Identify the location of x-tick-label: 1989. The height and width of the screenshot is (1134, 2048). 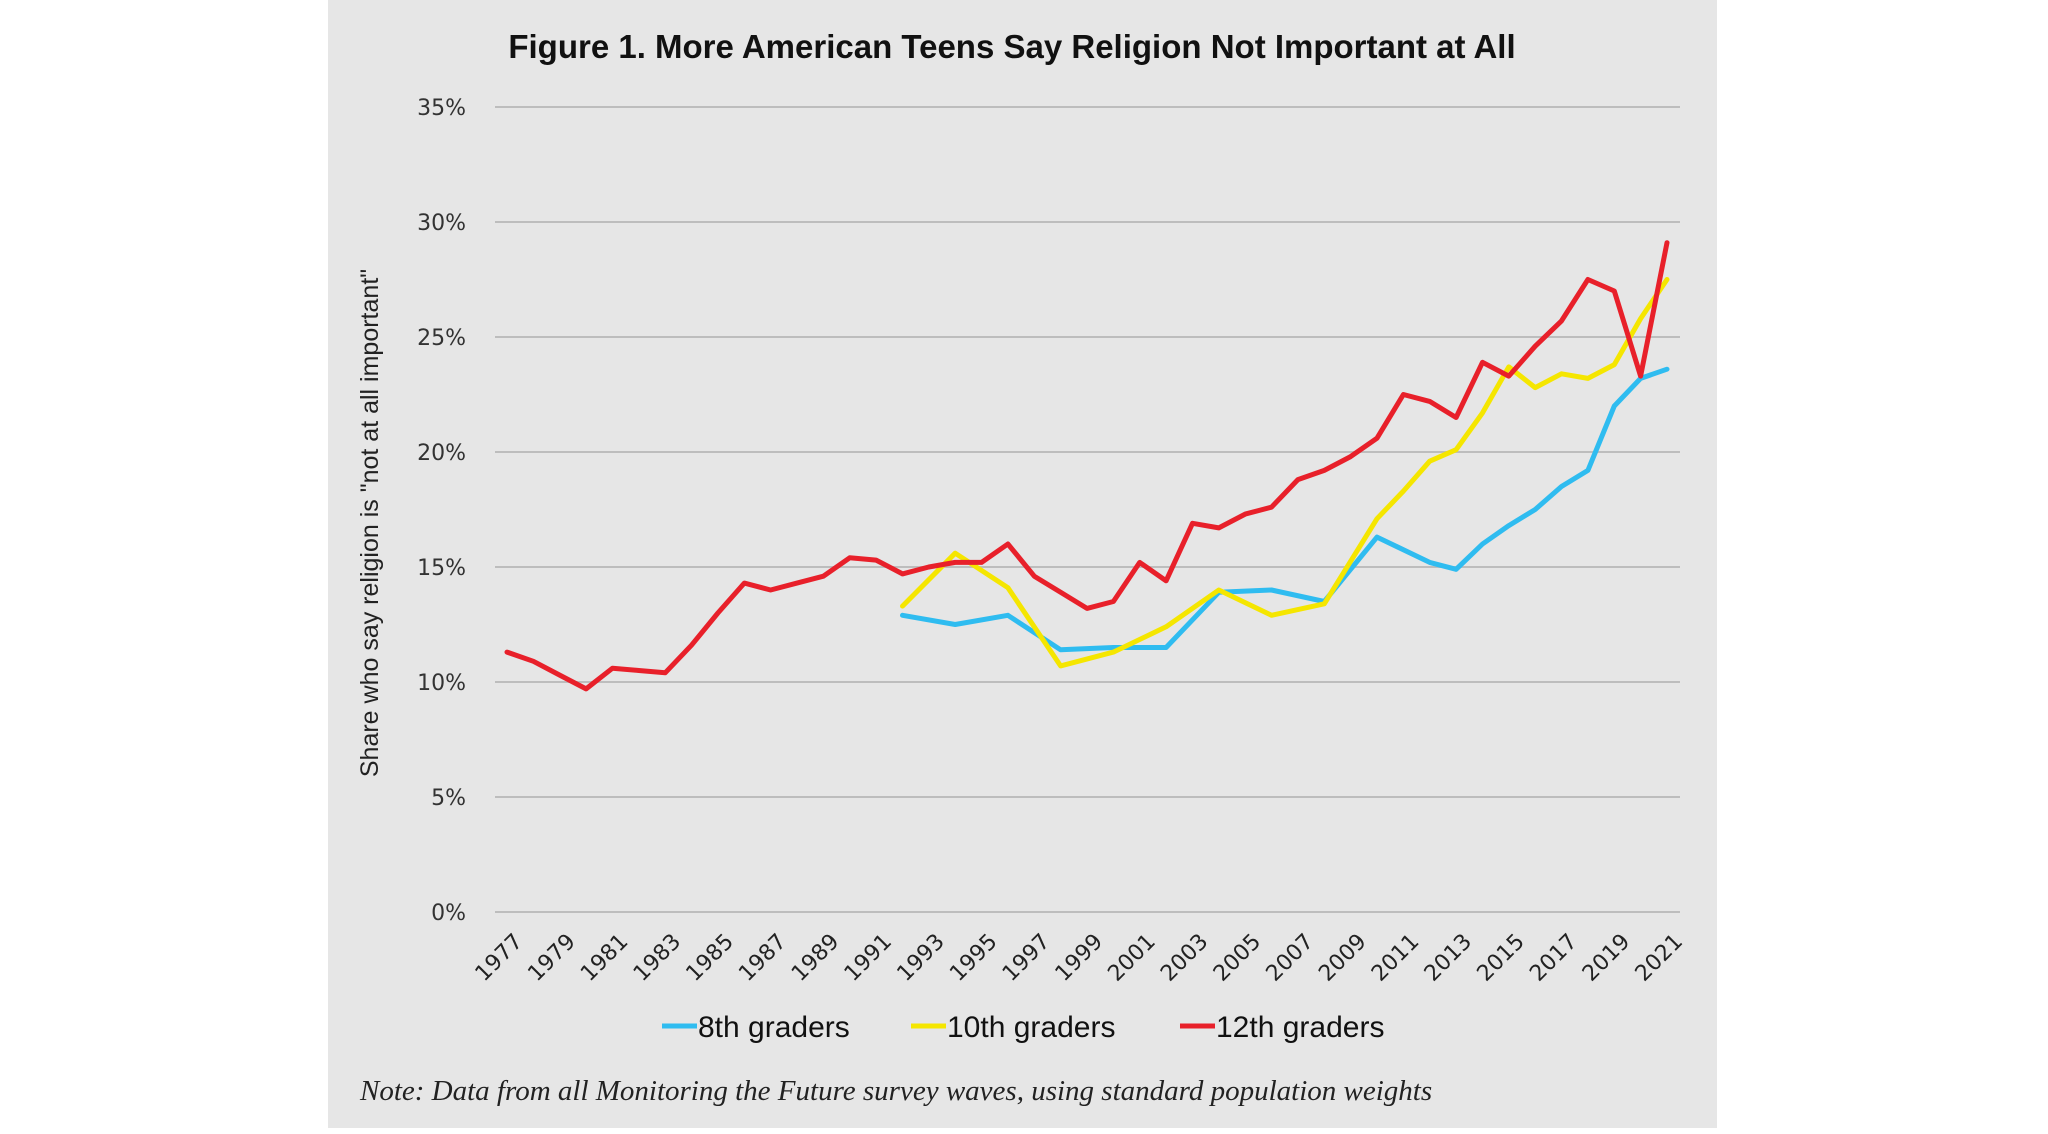
(815, 957).